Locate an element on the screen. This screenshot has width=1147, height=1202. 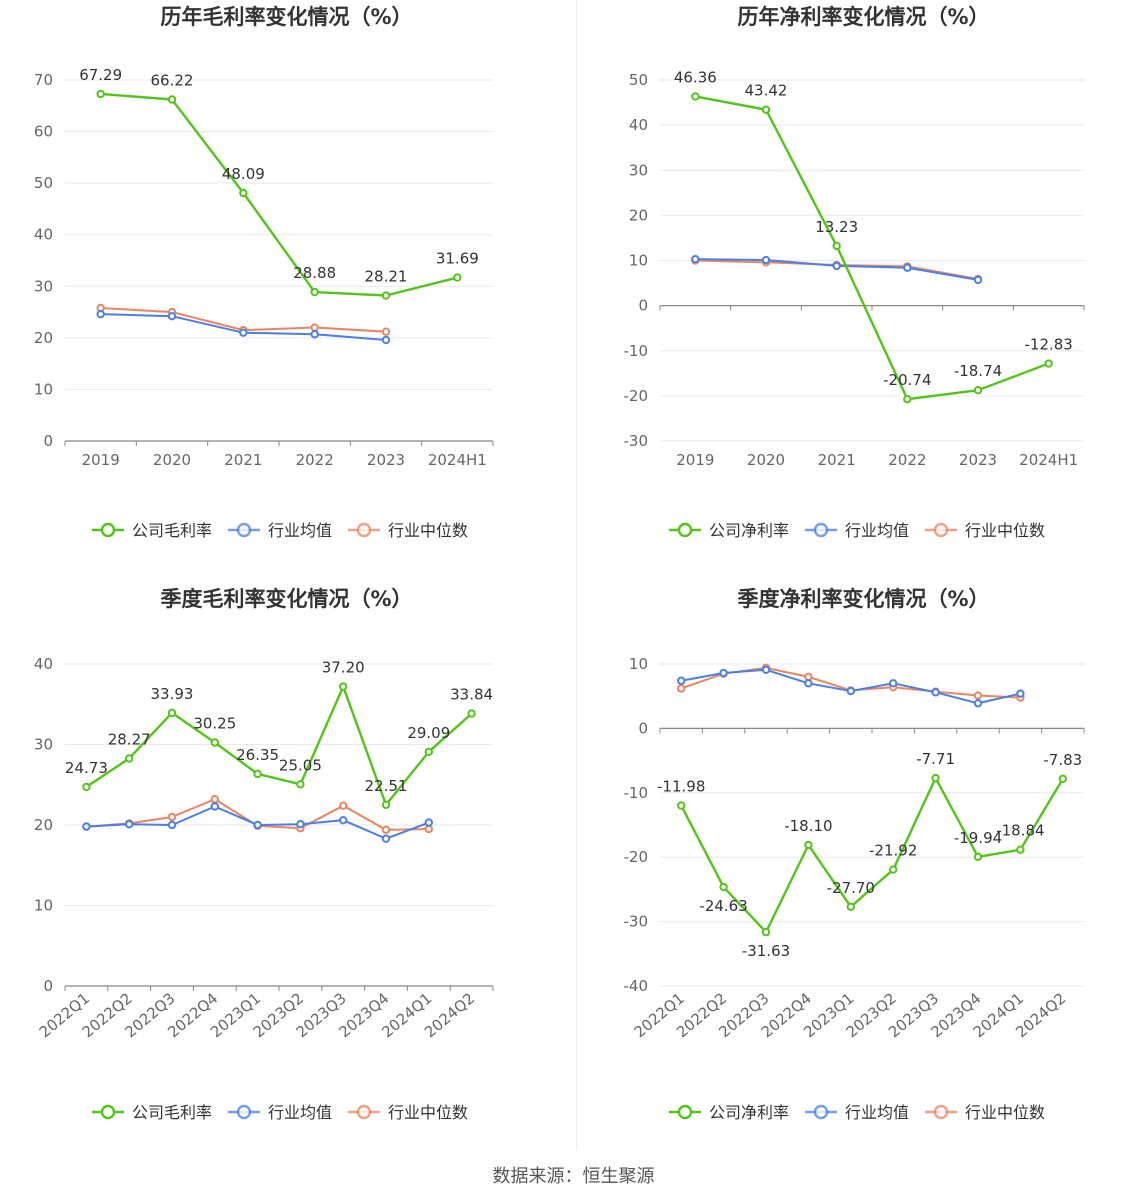
data-label: -21.92 is located at coordinates (893, 851).